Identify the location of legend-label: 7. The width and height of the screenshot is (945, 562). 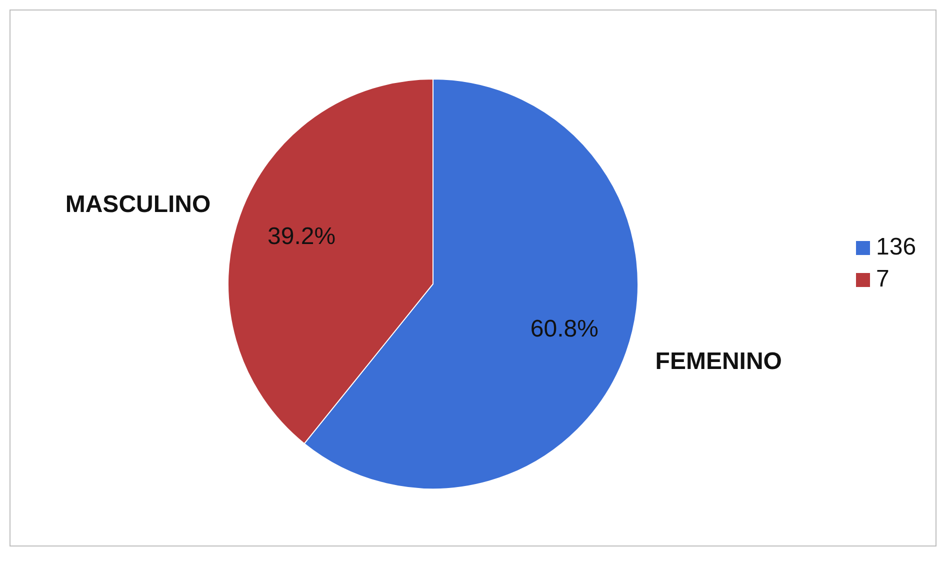
(883, 278).